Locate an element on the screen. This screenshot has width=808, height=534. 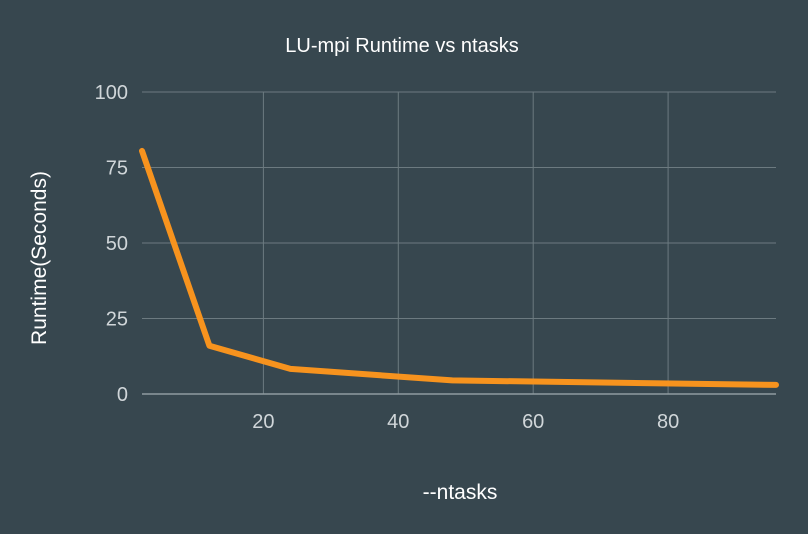
x-axis-label: --ntasks is located at coordinates (460, 492).